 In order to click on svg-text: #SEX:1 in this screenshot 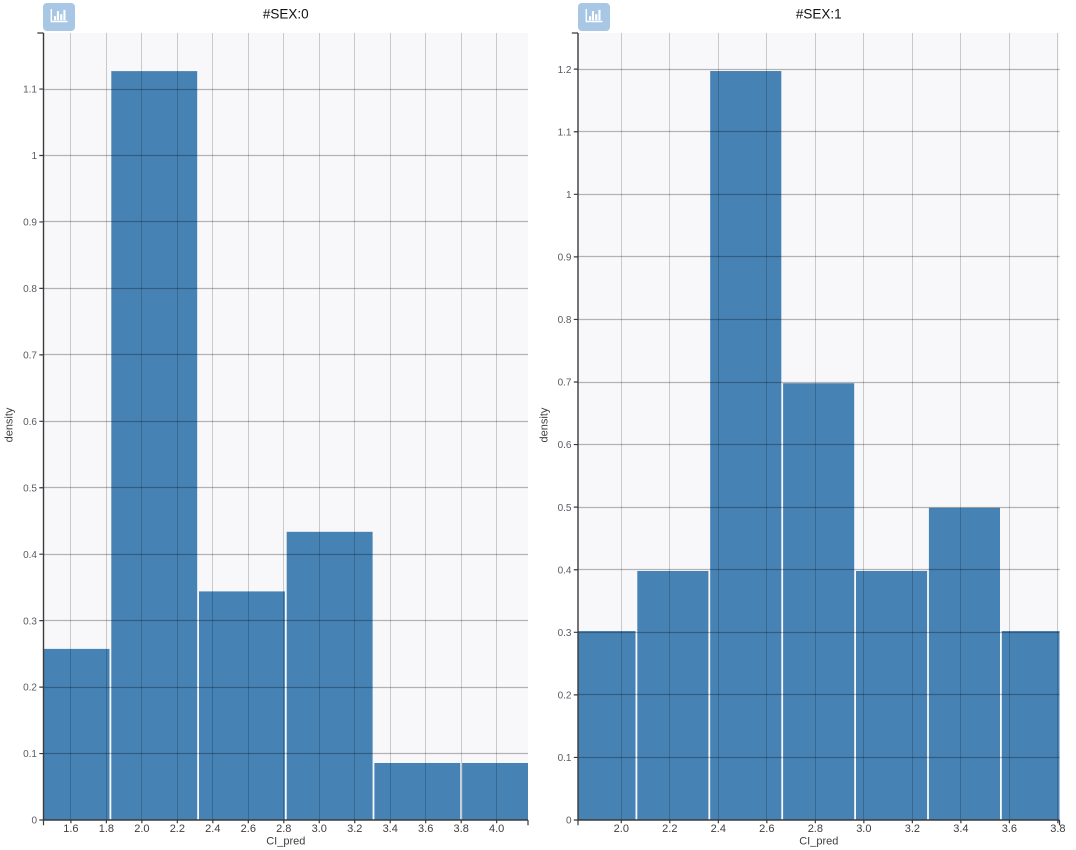, I will do `click(819, 14)`.